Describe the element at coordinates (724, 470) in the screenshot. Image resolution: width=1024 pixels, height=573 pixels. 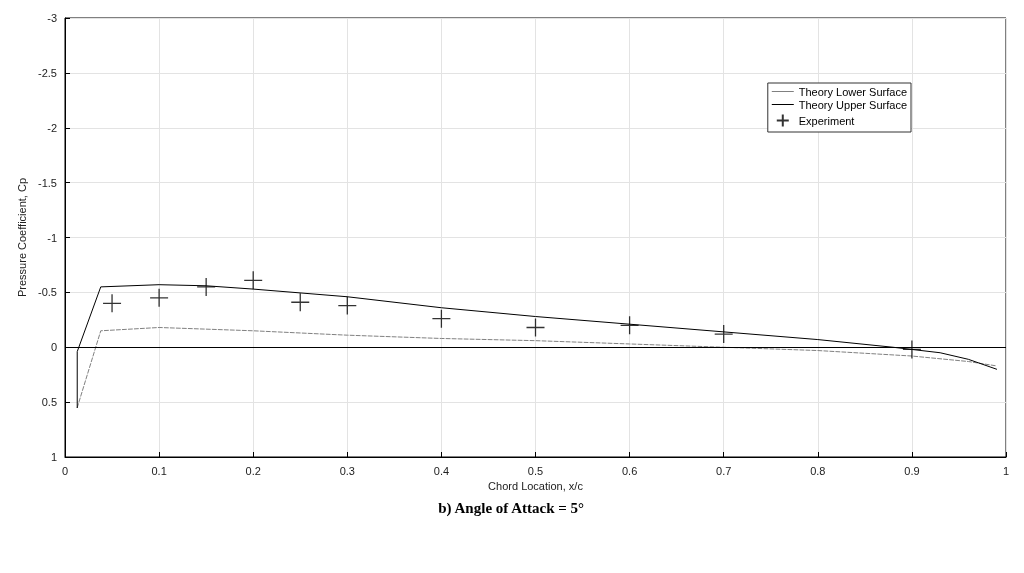
I see `x-tick-label: 0.7` at that location.